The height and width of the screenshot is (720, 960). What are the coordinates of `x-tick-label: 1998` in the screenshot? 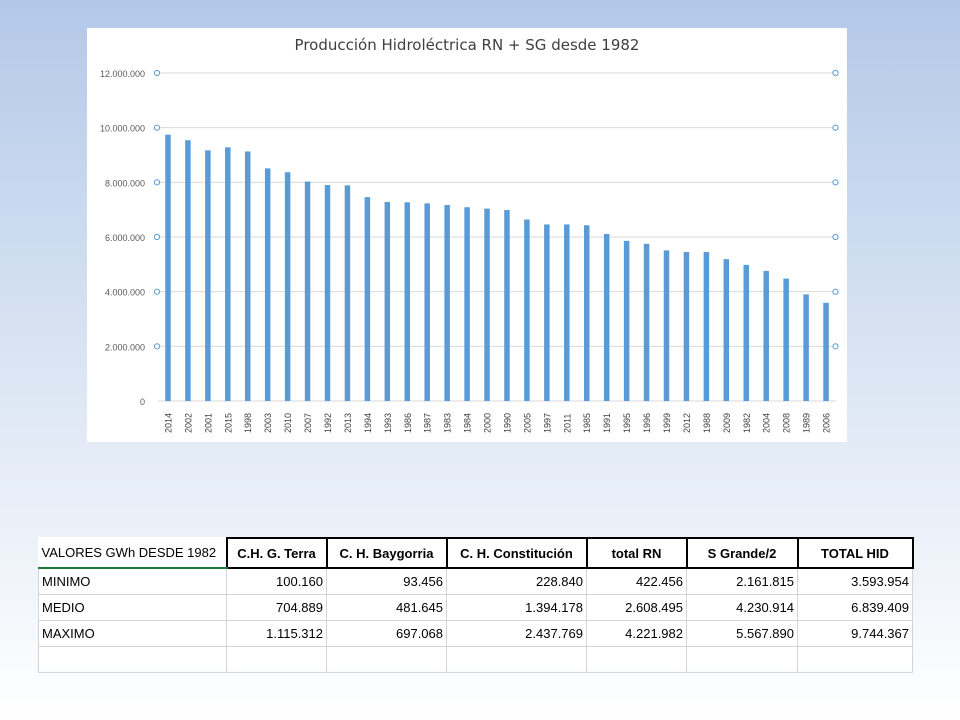 It's located at (248, 423).